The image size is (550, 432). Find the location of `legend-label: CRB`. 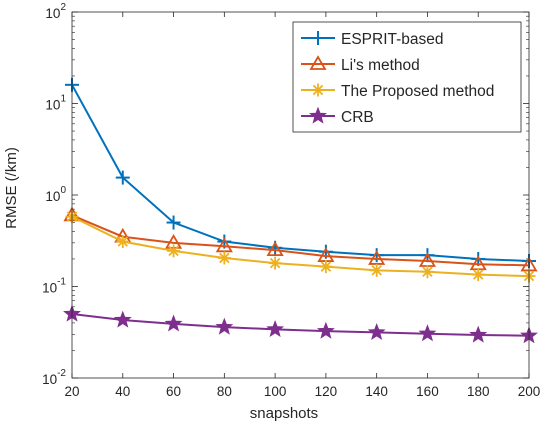

legend-label: CRB is located at coordinates (357, 117).